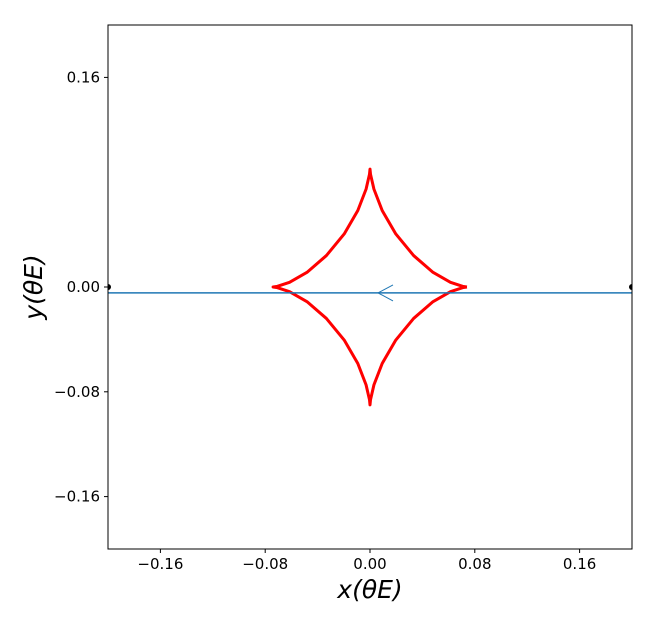 Image resolution: width=653 pixels, height=629 pixels. Describe the element at coordinates (77, 497) in the screenshot. I see `y-tick-label: −0.16` at that location.